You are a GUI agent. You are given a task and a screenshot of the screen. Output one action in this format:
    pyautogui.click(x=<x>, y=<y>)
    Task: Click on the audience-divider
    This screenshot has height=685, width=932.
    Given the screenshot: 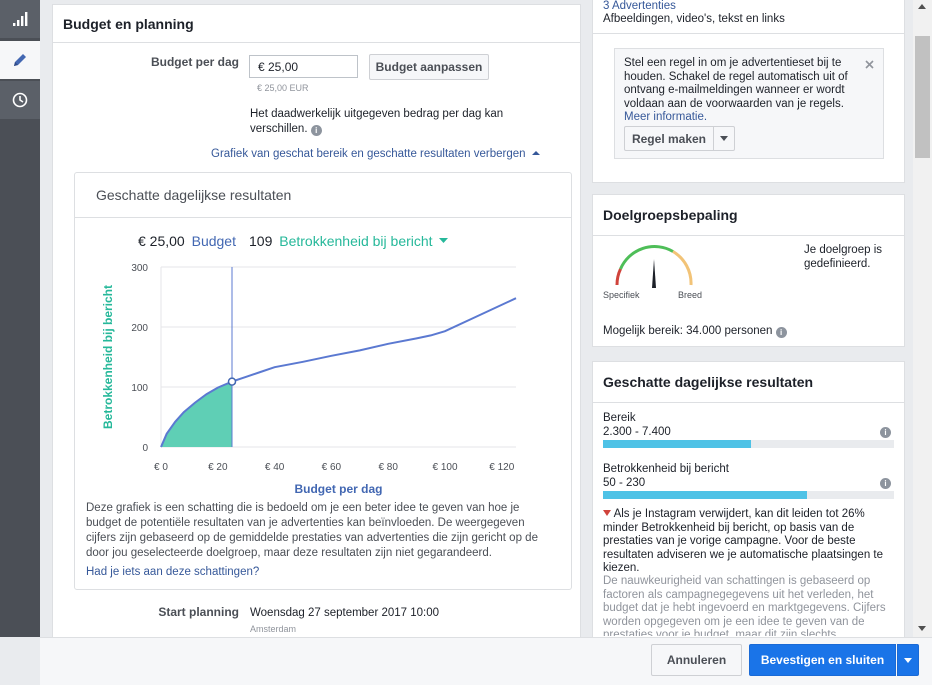 What is the action you would take?
    pyautogui.click(x=748, y=235)
    